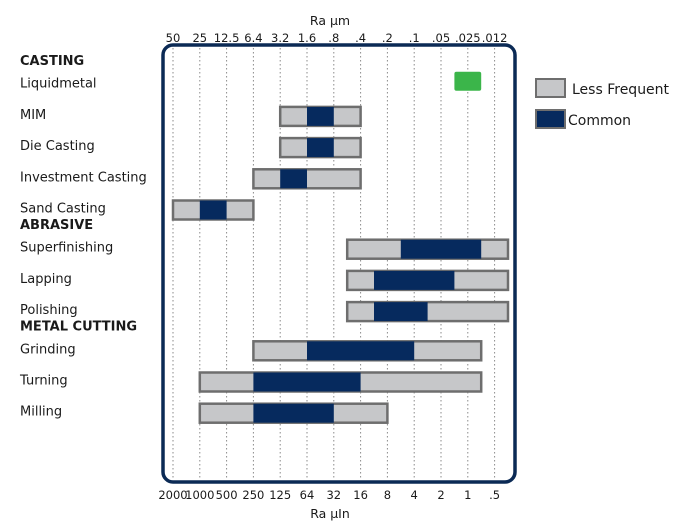 Image resolution: width=683 pixels, height=526 pixels. Describe the element at coordinates (468, 38) in the screenshot. I see `top-tick-label: .025` at that location.